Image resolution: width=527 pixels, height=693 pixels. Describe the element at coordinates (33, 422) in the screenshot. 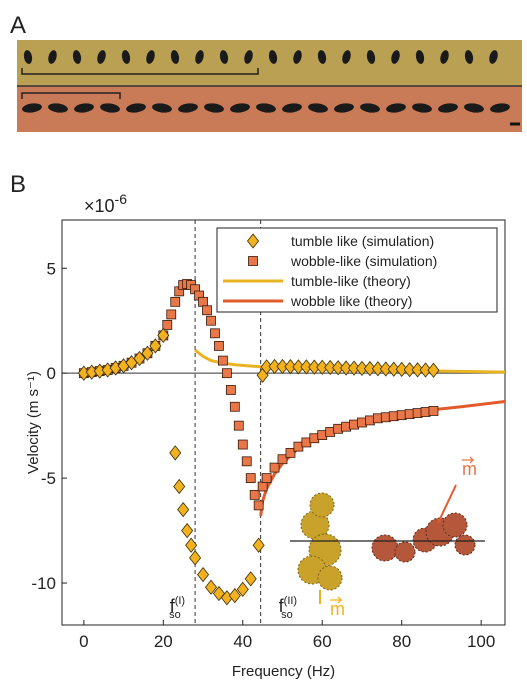

I see `y-axis-label: Velocity (m s⁻¹)` at that location.